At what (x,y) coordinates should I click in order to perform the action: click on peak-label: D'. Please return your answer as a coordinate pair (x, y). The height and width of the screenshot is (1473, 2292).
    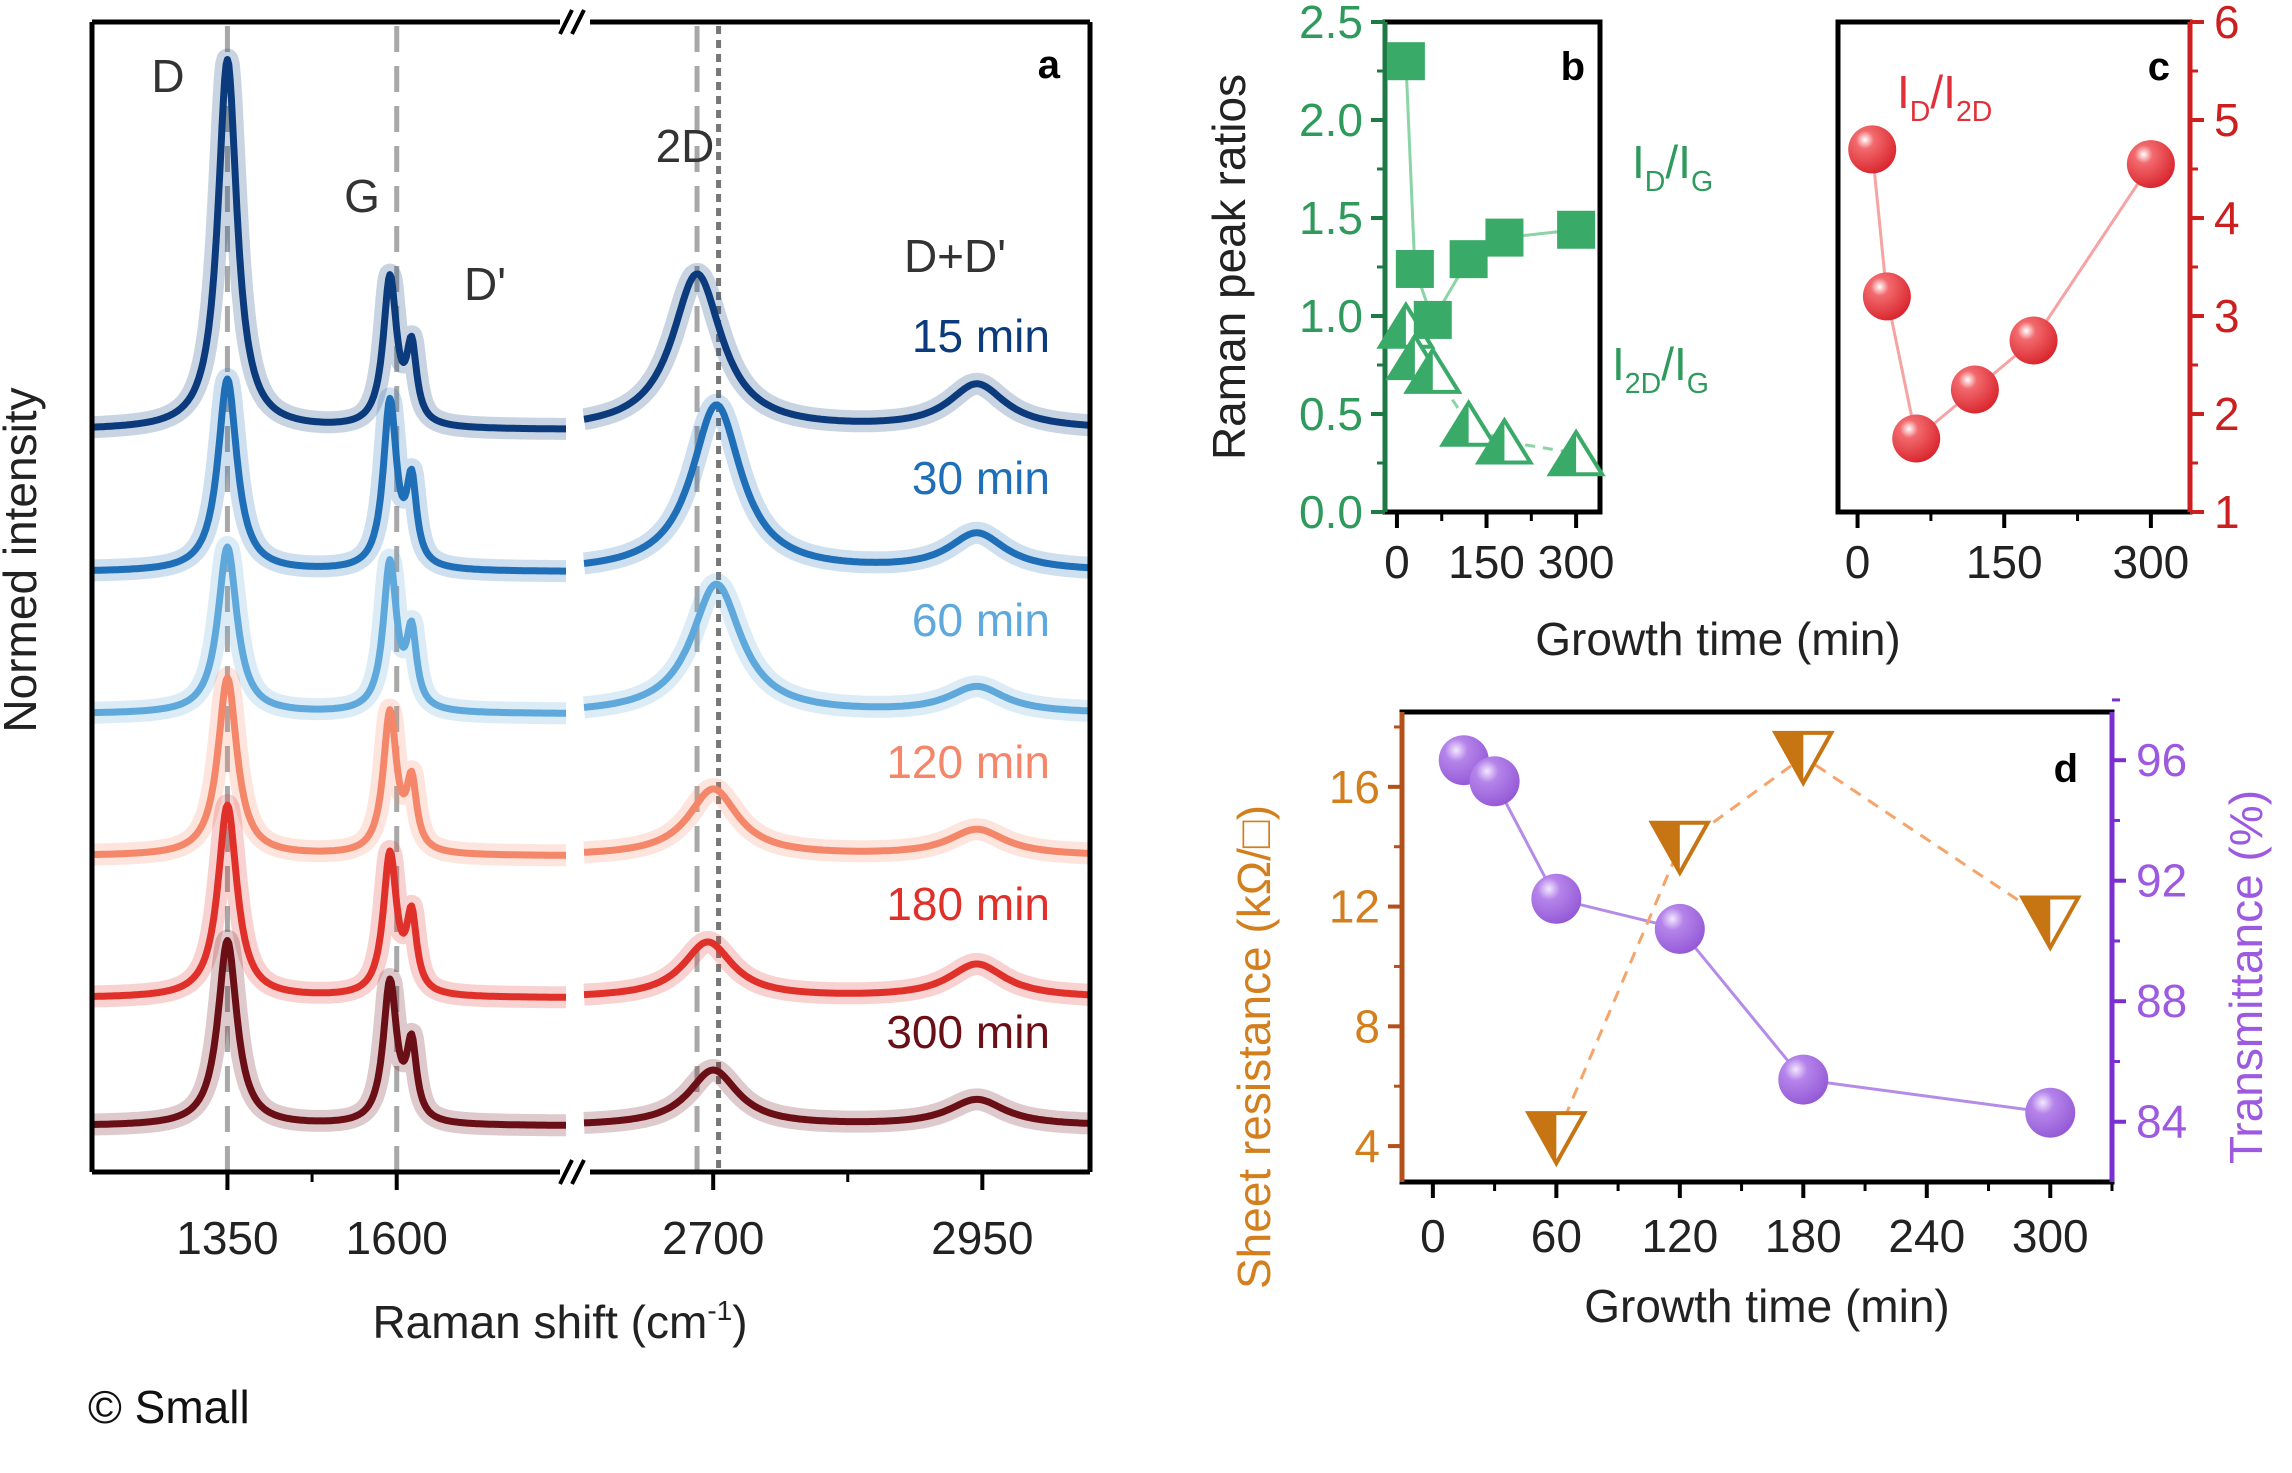
    Looking at the image, I should click on (485, 284).